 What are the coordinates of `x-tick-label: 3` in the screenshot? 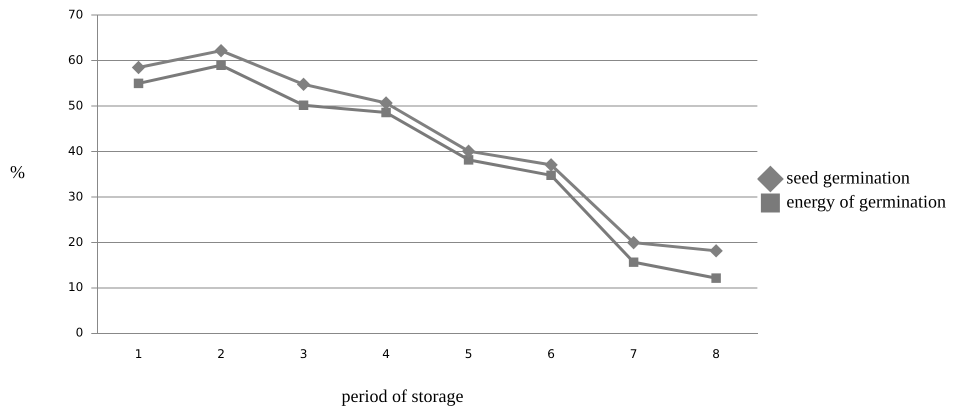 It's located at (304, 353).